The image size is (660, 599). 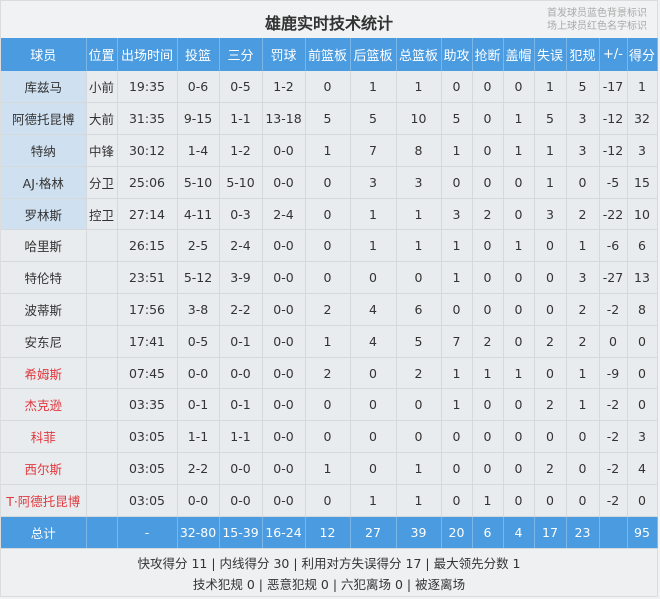 I want to click on player-name: 特伦特, so click(x=44, y=278).